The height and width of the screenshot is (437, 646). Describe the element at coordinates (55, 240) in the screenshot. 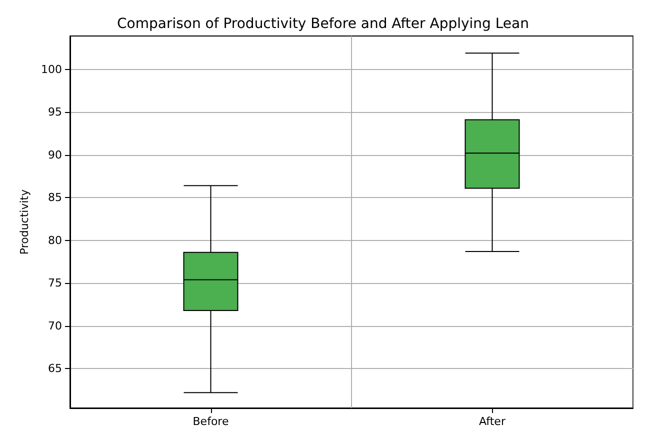

I see `y-tick-label: 80` at that location.